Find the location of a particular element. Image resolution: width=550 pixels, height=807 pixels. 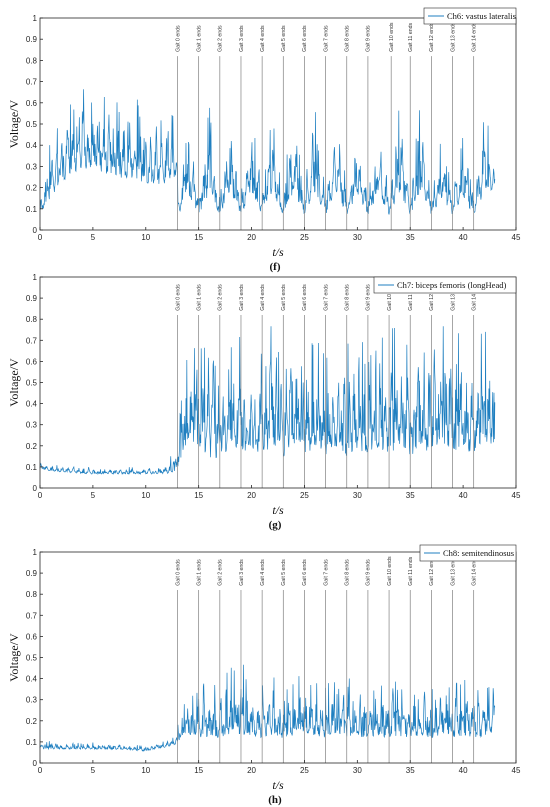

legend-box is located at coordinates (470, 16).